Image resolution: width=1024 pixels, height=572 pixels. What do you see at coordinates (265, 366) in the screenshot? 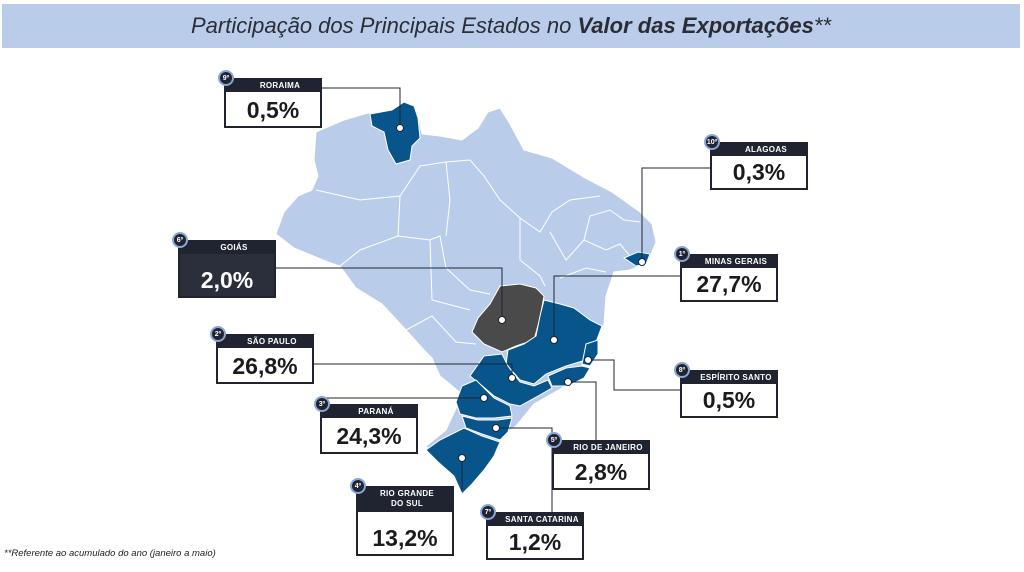
I see `state-card-value: 26,8%` at bounding box center [265, 366].